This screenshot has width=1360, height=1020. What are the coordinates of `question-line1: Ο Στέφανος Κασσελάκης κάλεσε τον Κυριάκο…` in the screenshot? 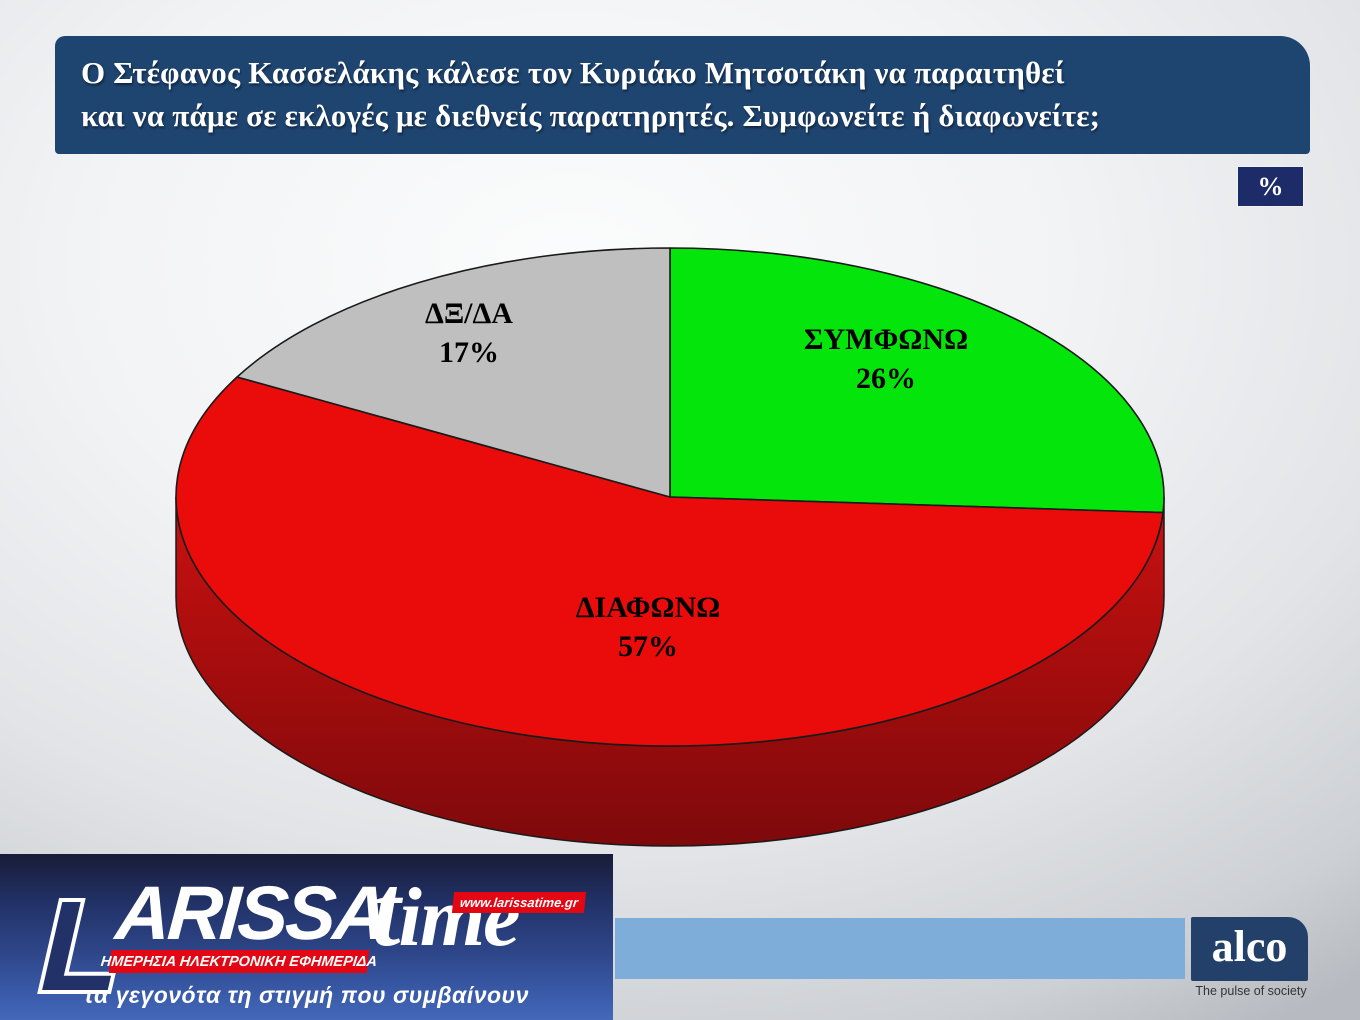 It's located at (573, 72).